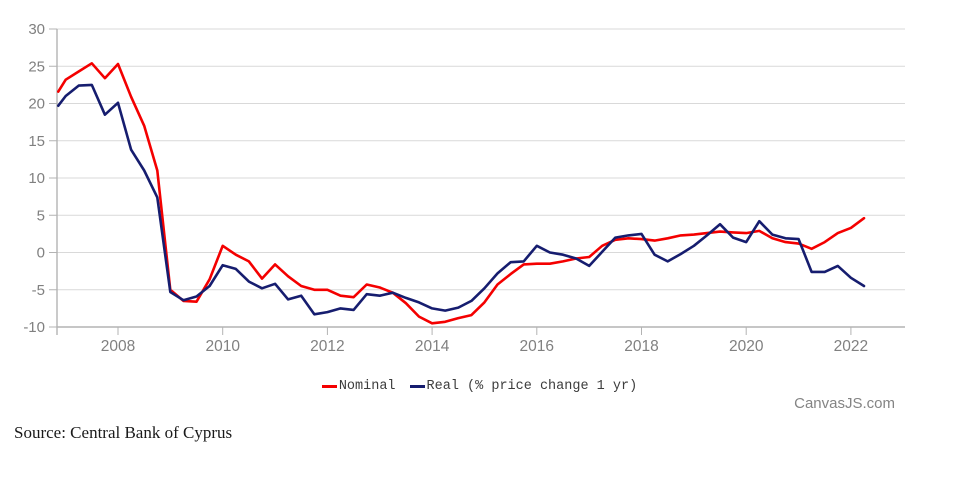 The width and height of the screenshot is (959, 497). What do you see at coordinates (367, 386) in the screenshot?
I see `legend-label-nominal: Nominal` at bounding box center [367, 386].